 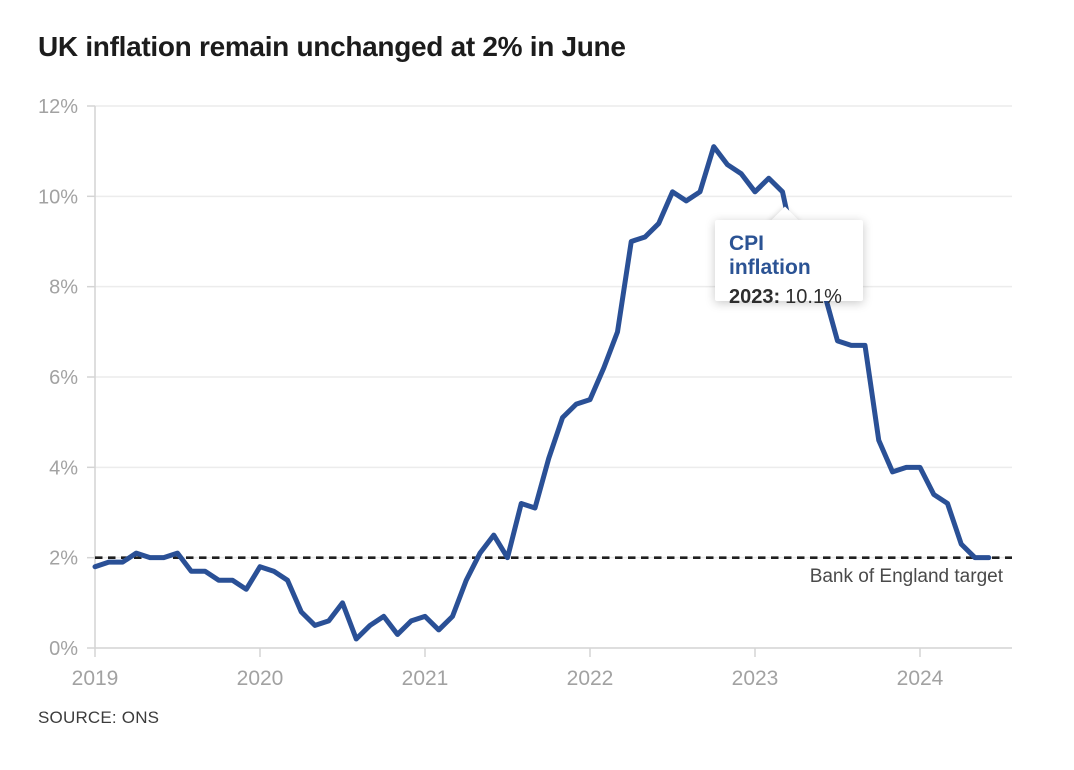 What do you see at coordinates (770, 256) in the screenshot?
I see `tooltip-series-label: CPI inflation` at bounding box center [770, 256].